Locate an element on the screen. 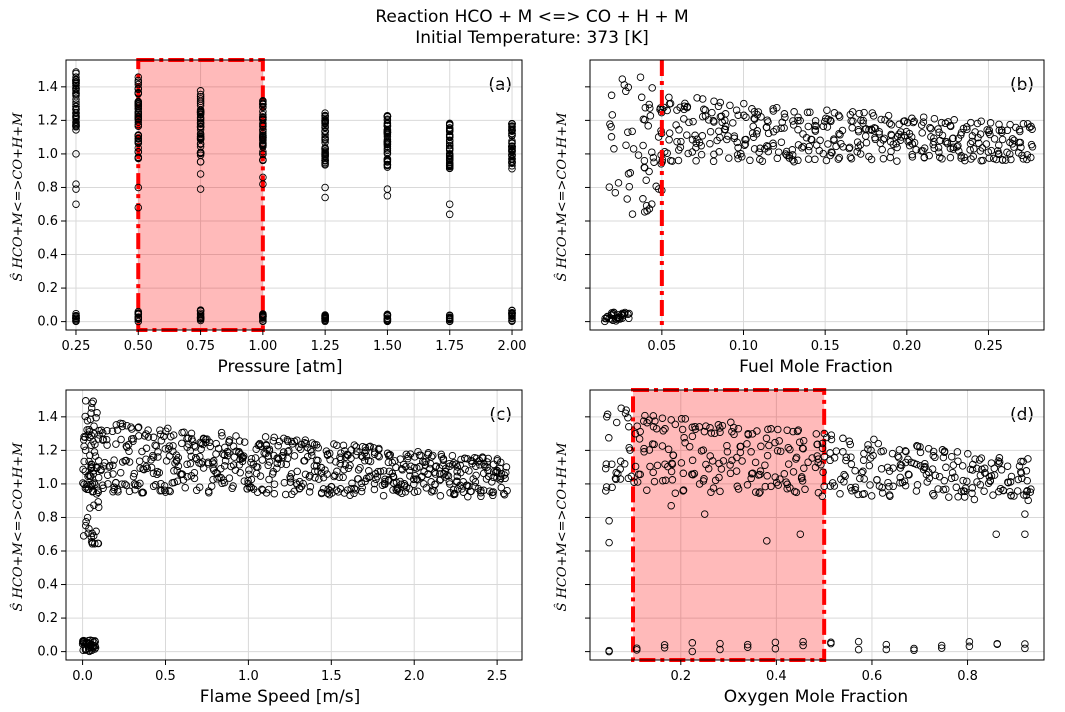 Image resolution: width=1065 pixels, height=712 pixels. x-tick-label: 2.5 is located at coordinates (497, 676).